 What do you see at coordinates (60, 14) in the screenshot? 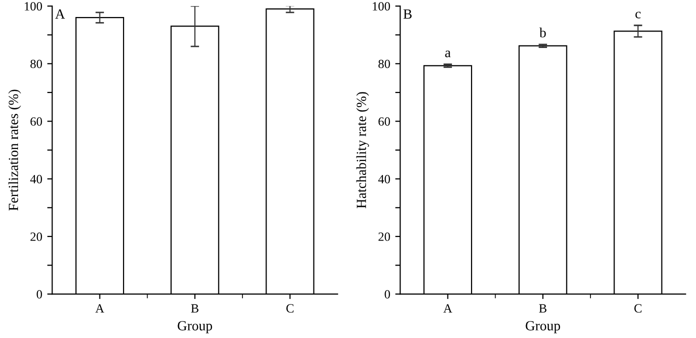
I see `annotation: A` at bounding box center [60, 14].